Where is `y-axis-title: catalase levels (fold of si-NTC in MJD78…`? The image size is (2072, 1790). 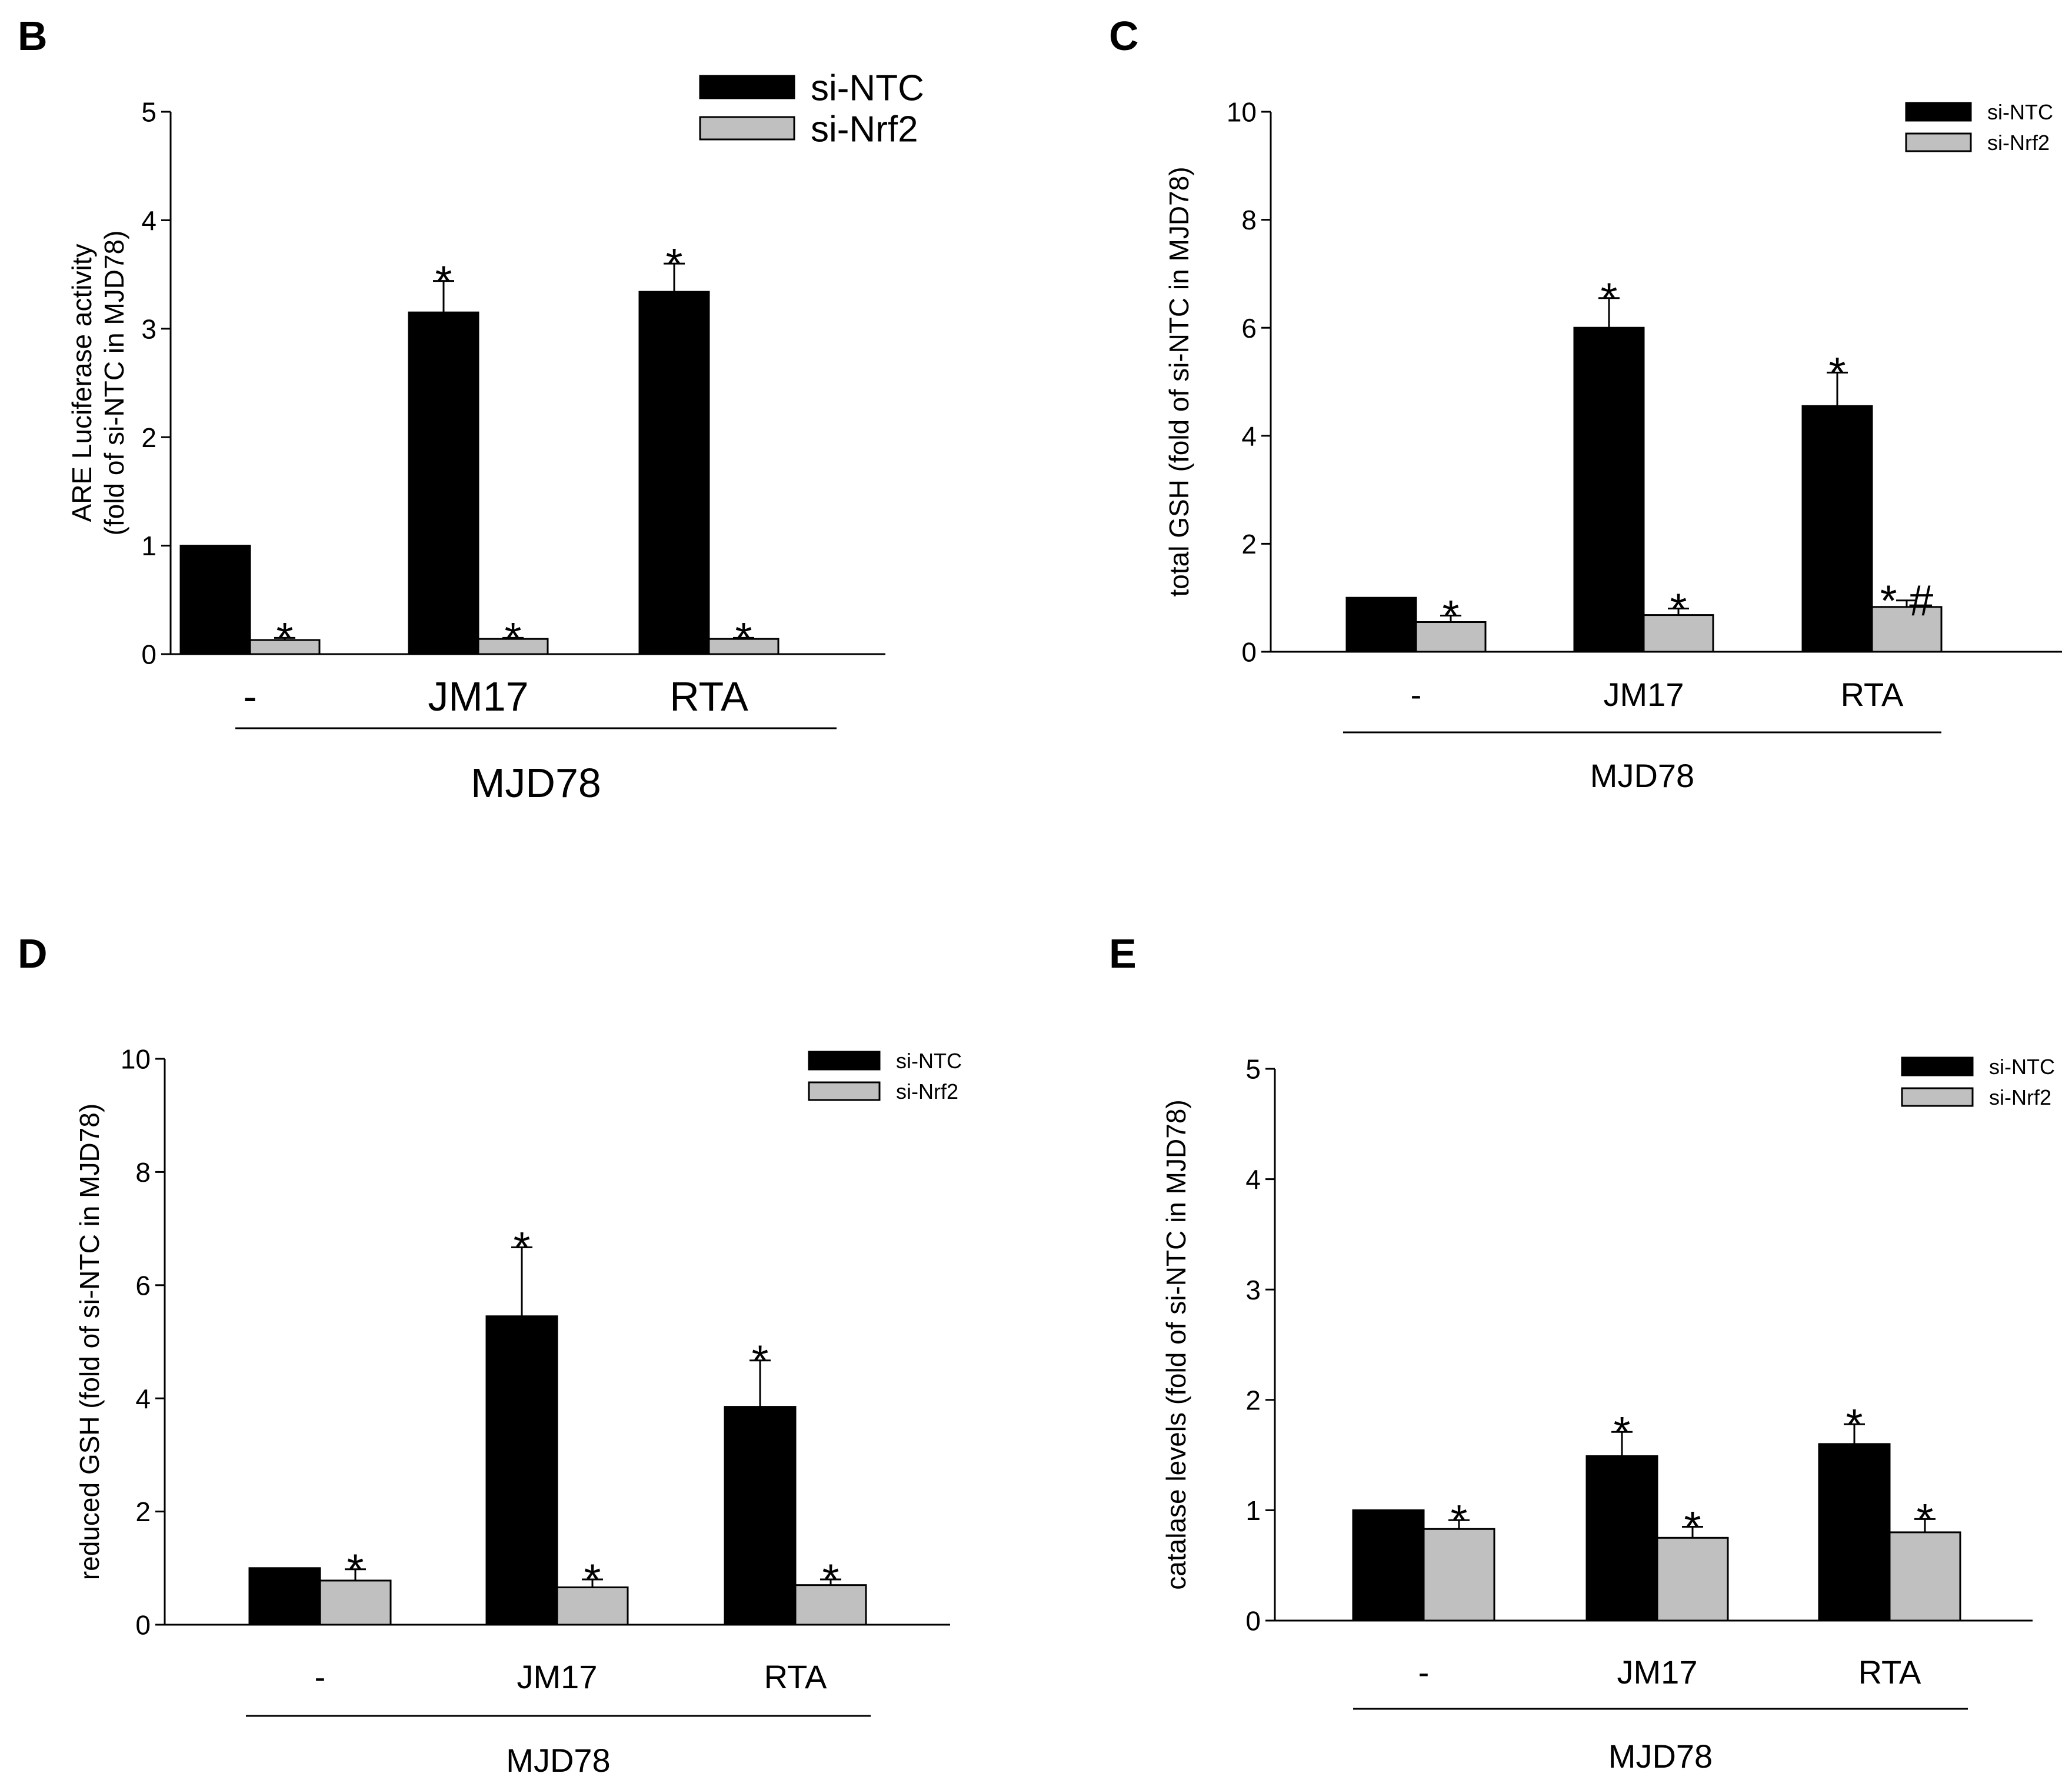 y-axis-title: catalase levels (fold of si-NTC in MJD78… is located at coordinates (1176, 1344).